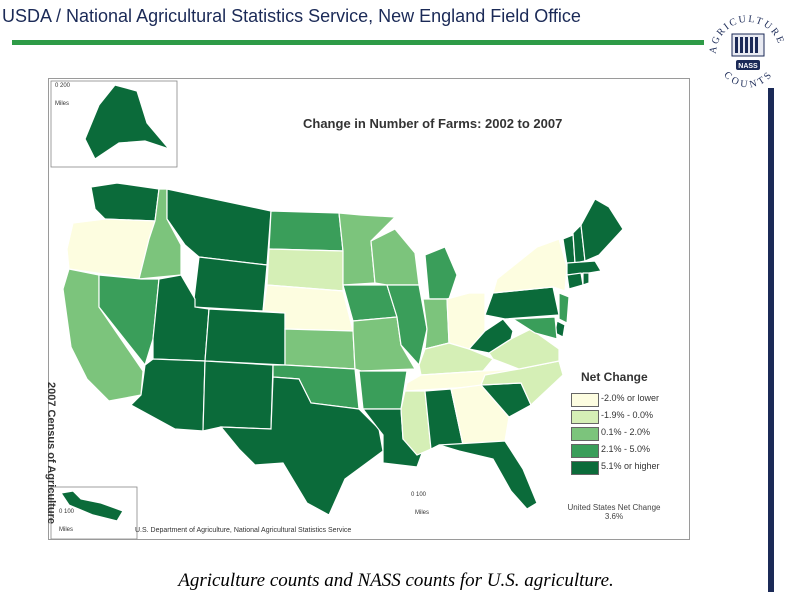 The width and height of the screenshot is (792, 612). Describe the element at coordinates (586, 279) in the screenshot. I see `state-ri` at that location.